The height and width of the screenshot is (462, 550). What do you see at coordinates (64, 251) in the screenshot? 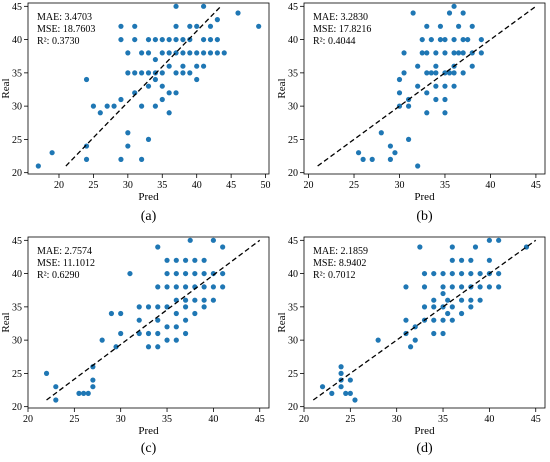
I see `stat-text: MAE: 2.7574` at bounding box center [64, 251].